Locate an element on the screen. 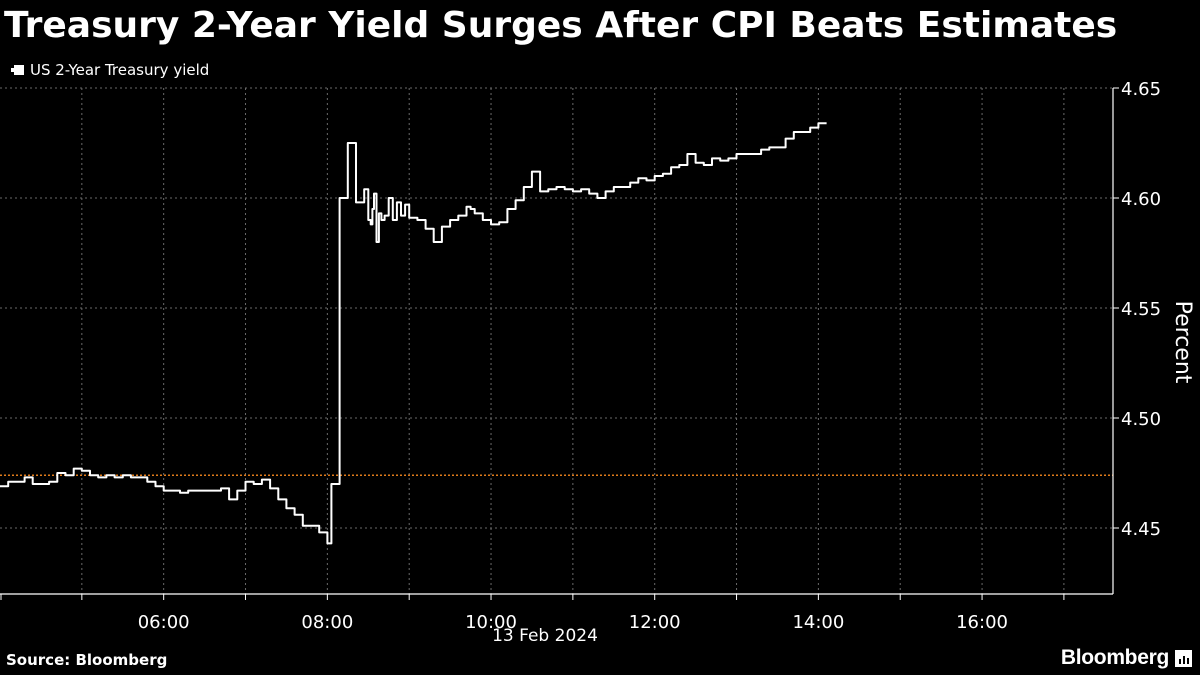 The height and width of the screenshot is (675, 1200). x-tick-label: 06:00 is located at coordinates (164, 622).